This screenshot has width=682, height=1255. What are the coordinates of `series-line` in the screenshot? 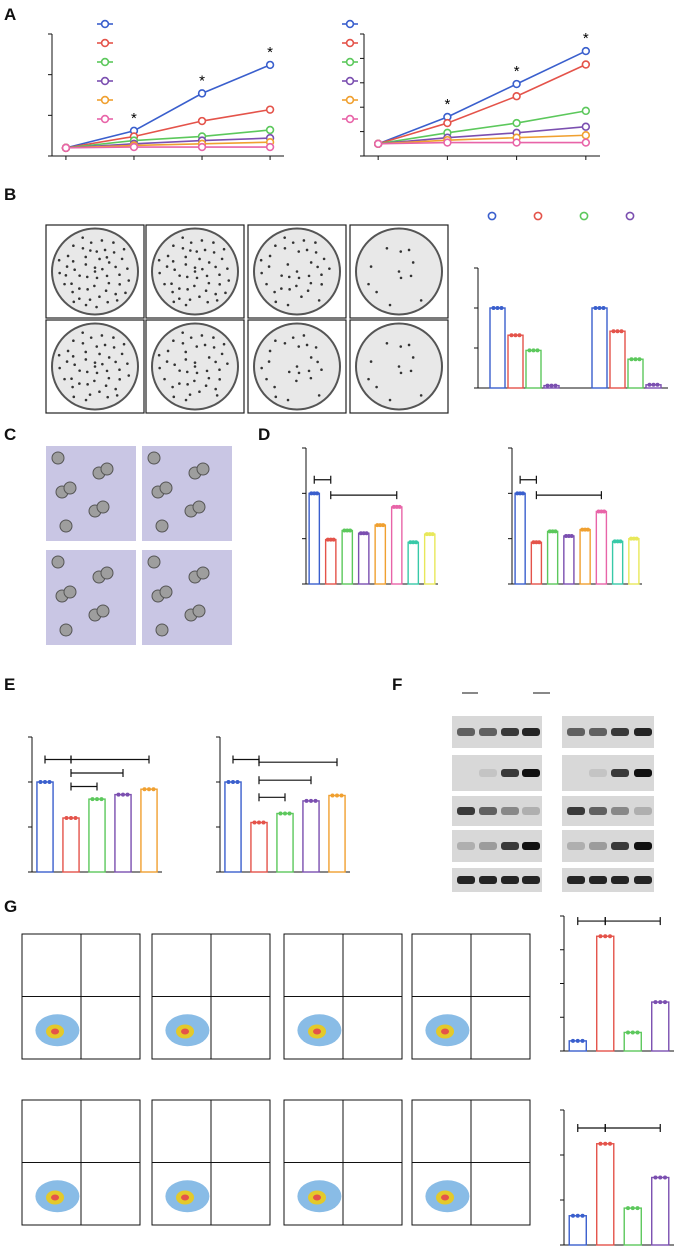 It's located at (482, 139).